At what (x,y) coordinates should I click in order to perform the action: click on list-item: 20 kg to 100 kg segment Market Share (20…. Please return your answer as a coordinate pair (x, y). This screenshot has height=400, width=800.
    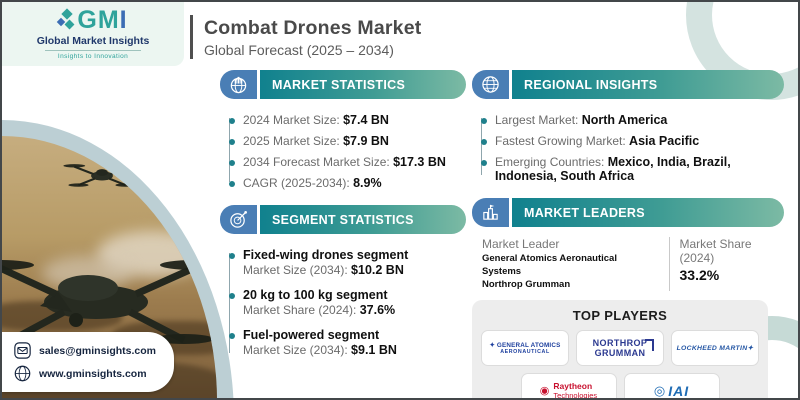
    Looking at the image, I should click on (347, 304).